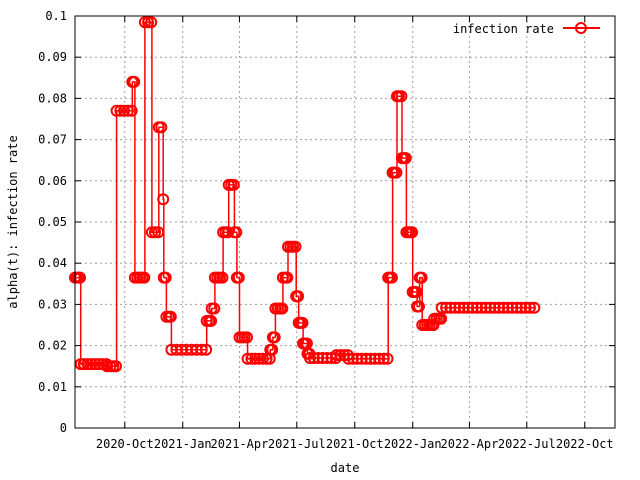  Describe the element at coordinates (355, 444) in the screenshot. I see `x-tick-label: 2021-Oct` at that location.